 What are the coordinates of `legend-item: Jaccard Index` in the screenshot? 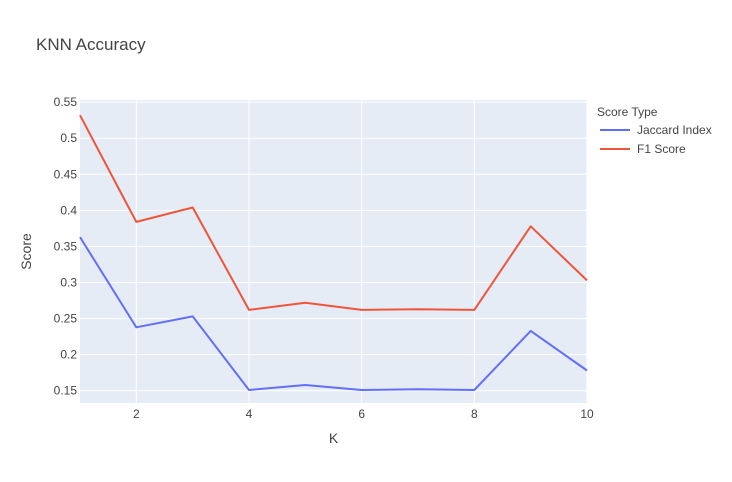 It's located at (656, 130).